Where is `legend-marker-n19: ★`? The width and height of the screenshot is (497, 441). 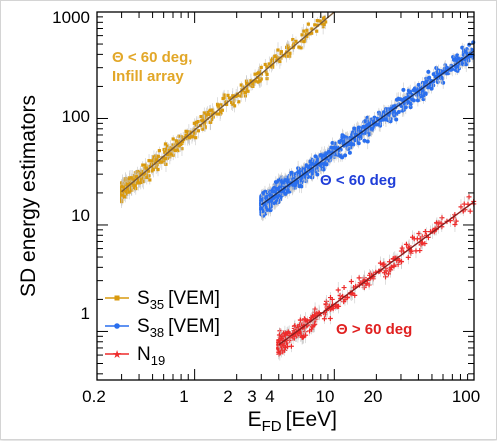 legend-marker-n19: ★ is located at coordinates (117, 355).